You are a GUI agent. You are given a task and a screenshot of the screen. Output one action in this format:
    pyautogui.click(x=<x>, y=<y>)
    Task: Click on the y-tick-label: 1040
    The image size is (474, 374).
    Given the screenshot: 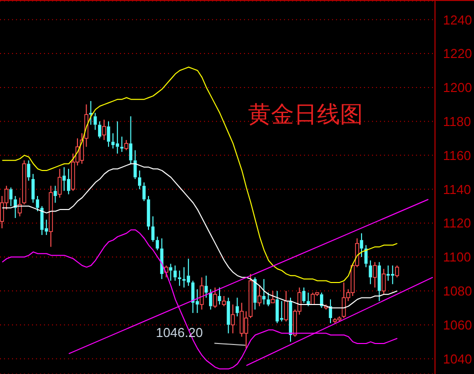 What is the action you would take?
    pyautogui.click(x=457, y=358)
    